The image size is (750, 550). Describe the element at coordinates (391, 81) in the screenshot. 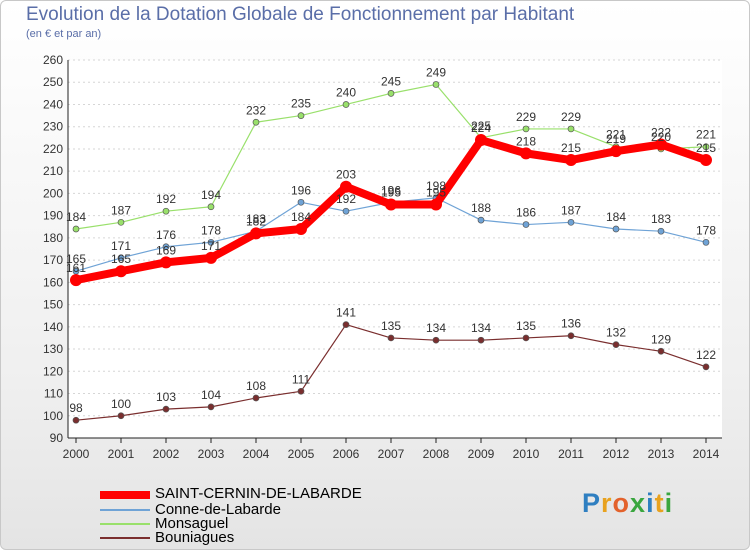

I see `data-label: 245` at that location.